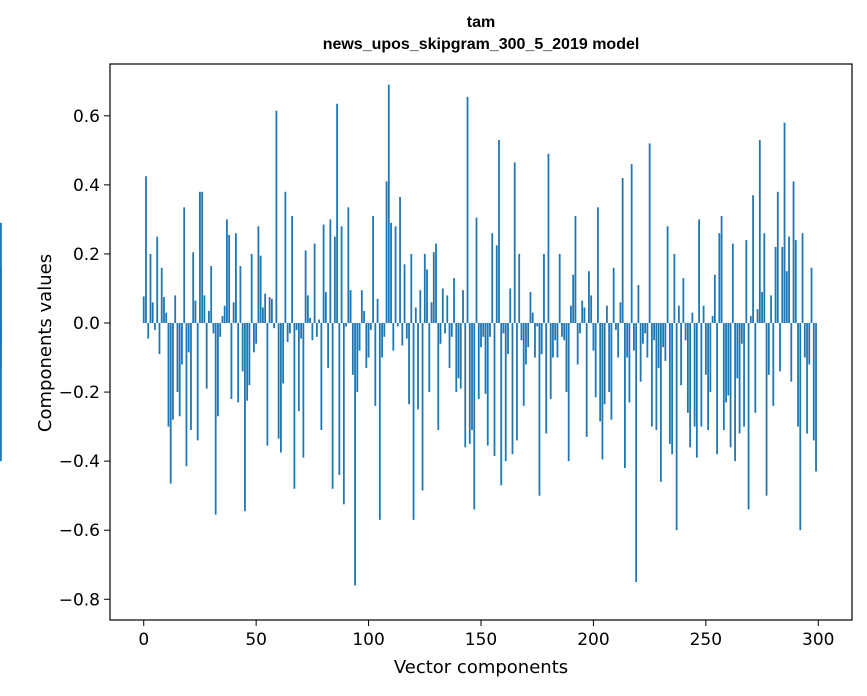  Describe the element at coordinates (256, 640) in the screenshot. I see `x-tick-label: 50` at that location.